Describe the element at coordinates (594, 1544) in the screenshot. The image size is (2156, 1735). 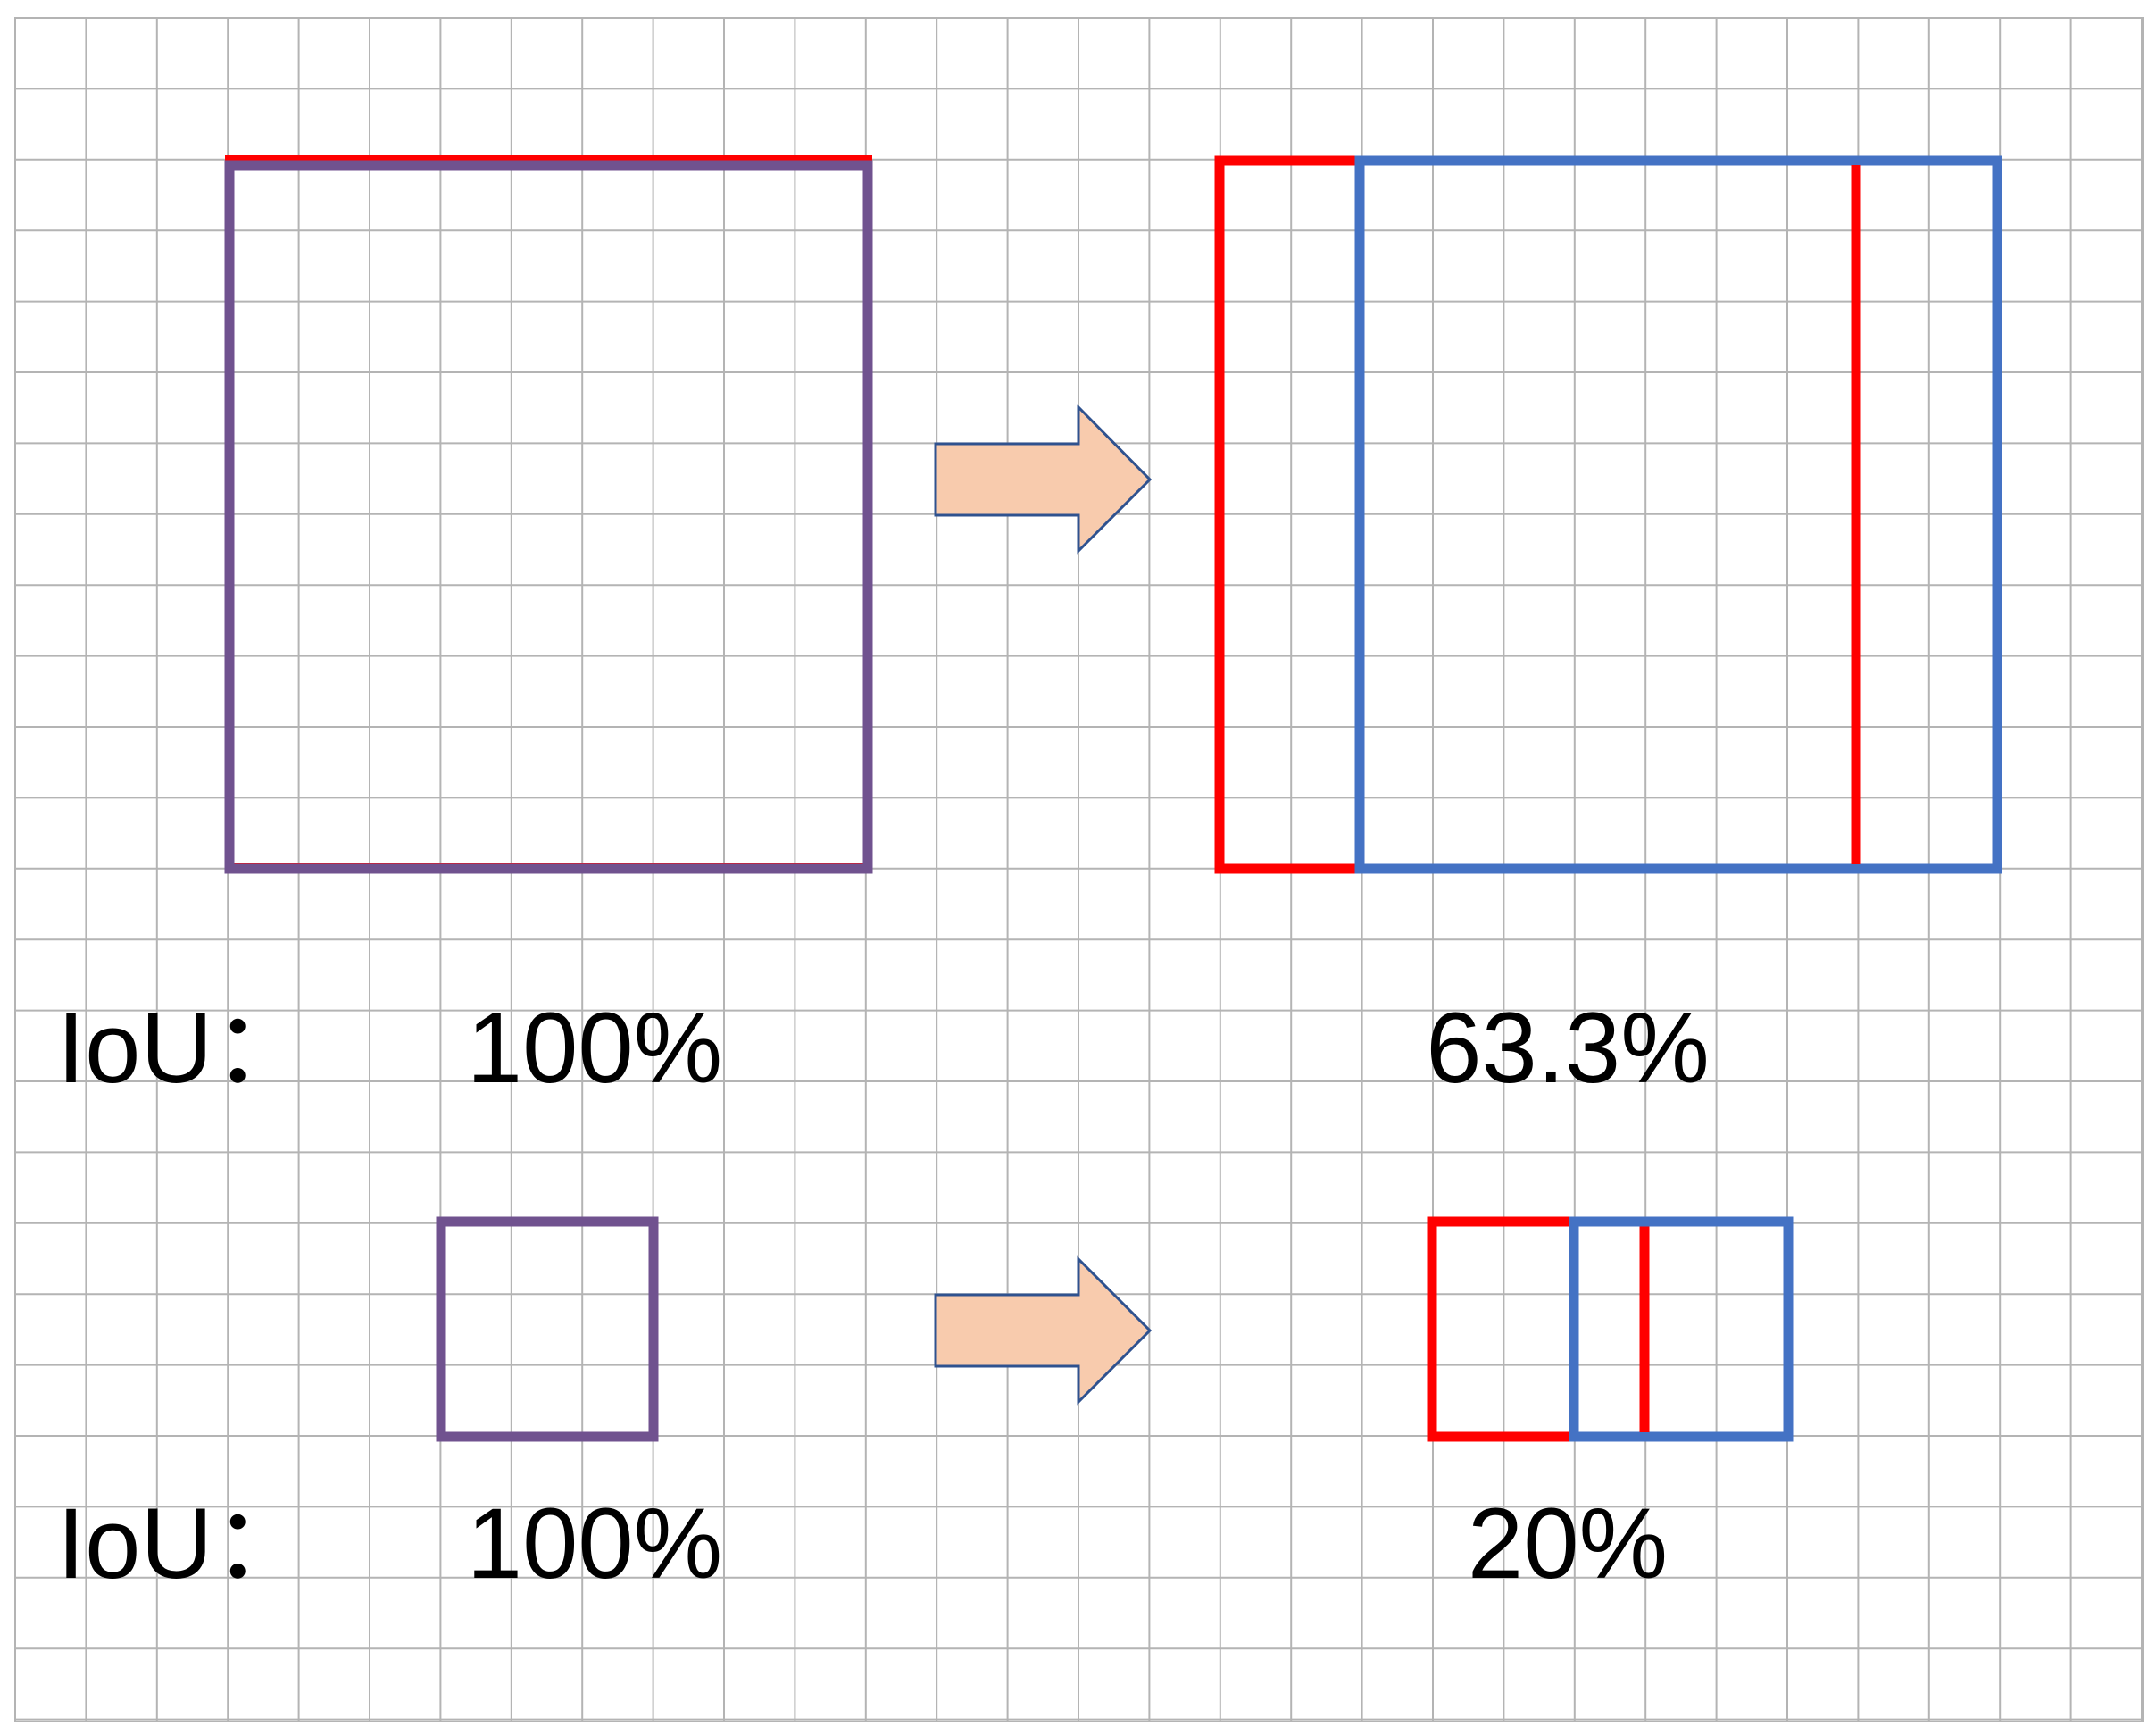
I see `iou-value-bottom-left: 100%` at that location.